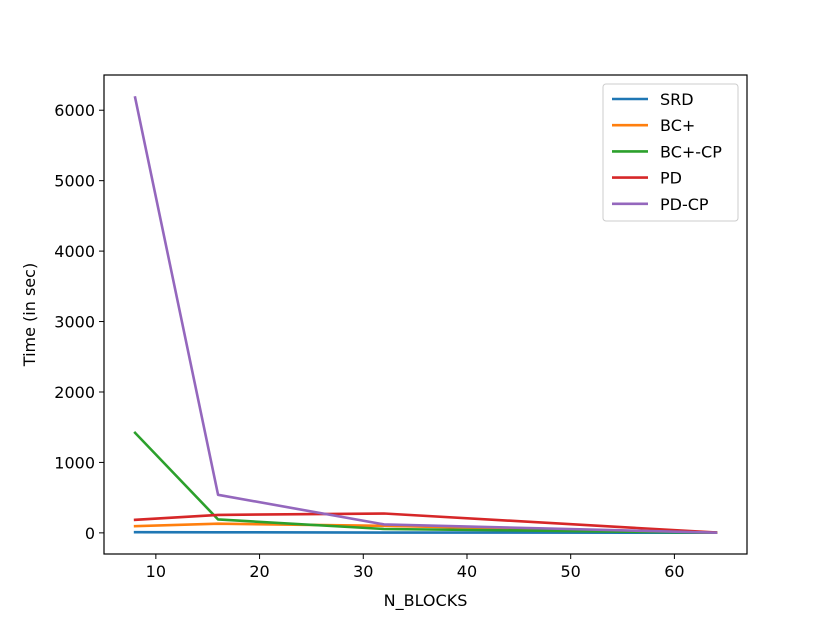 The height and width of the screenshot is (623, 830). Describe the element at coordinates (74, 462) in the screenshot. I see `y-tick-label: 1000` at that location.